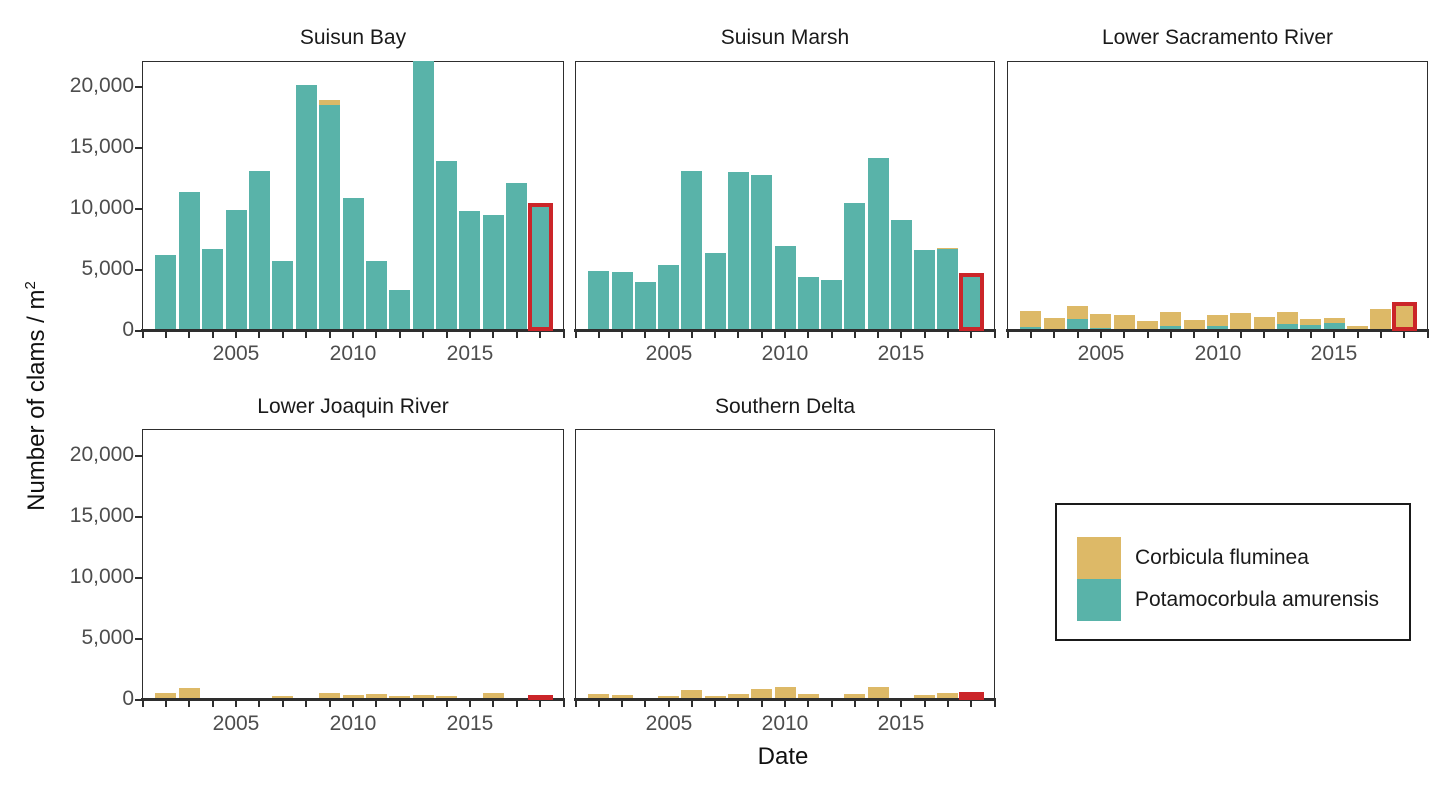 The width and height of the screenshot is (1440, 787). What do you see at coordinates (128, 698) in the screenshot?
I see `y-axis-tick-label: 0` at bounding box center [128, 698].